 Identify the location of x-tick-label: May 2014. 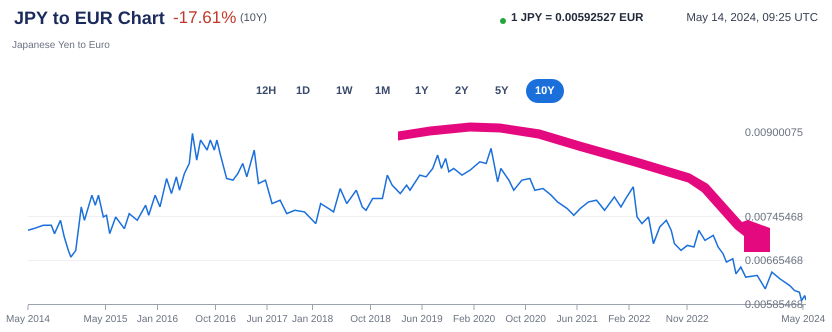
(28, 319).